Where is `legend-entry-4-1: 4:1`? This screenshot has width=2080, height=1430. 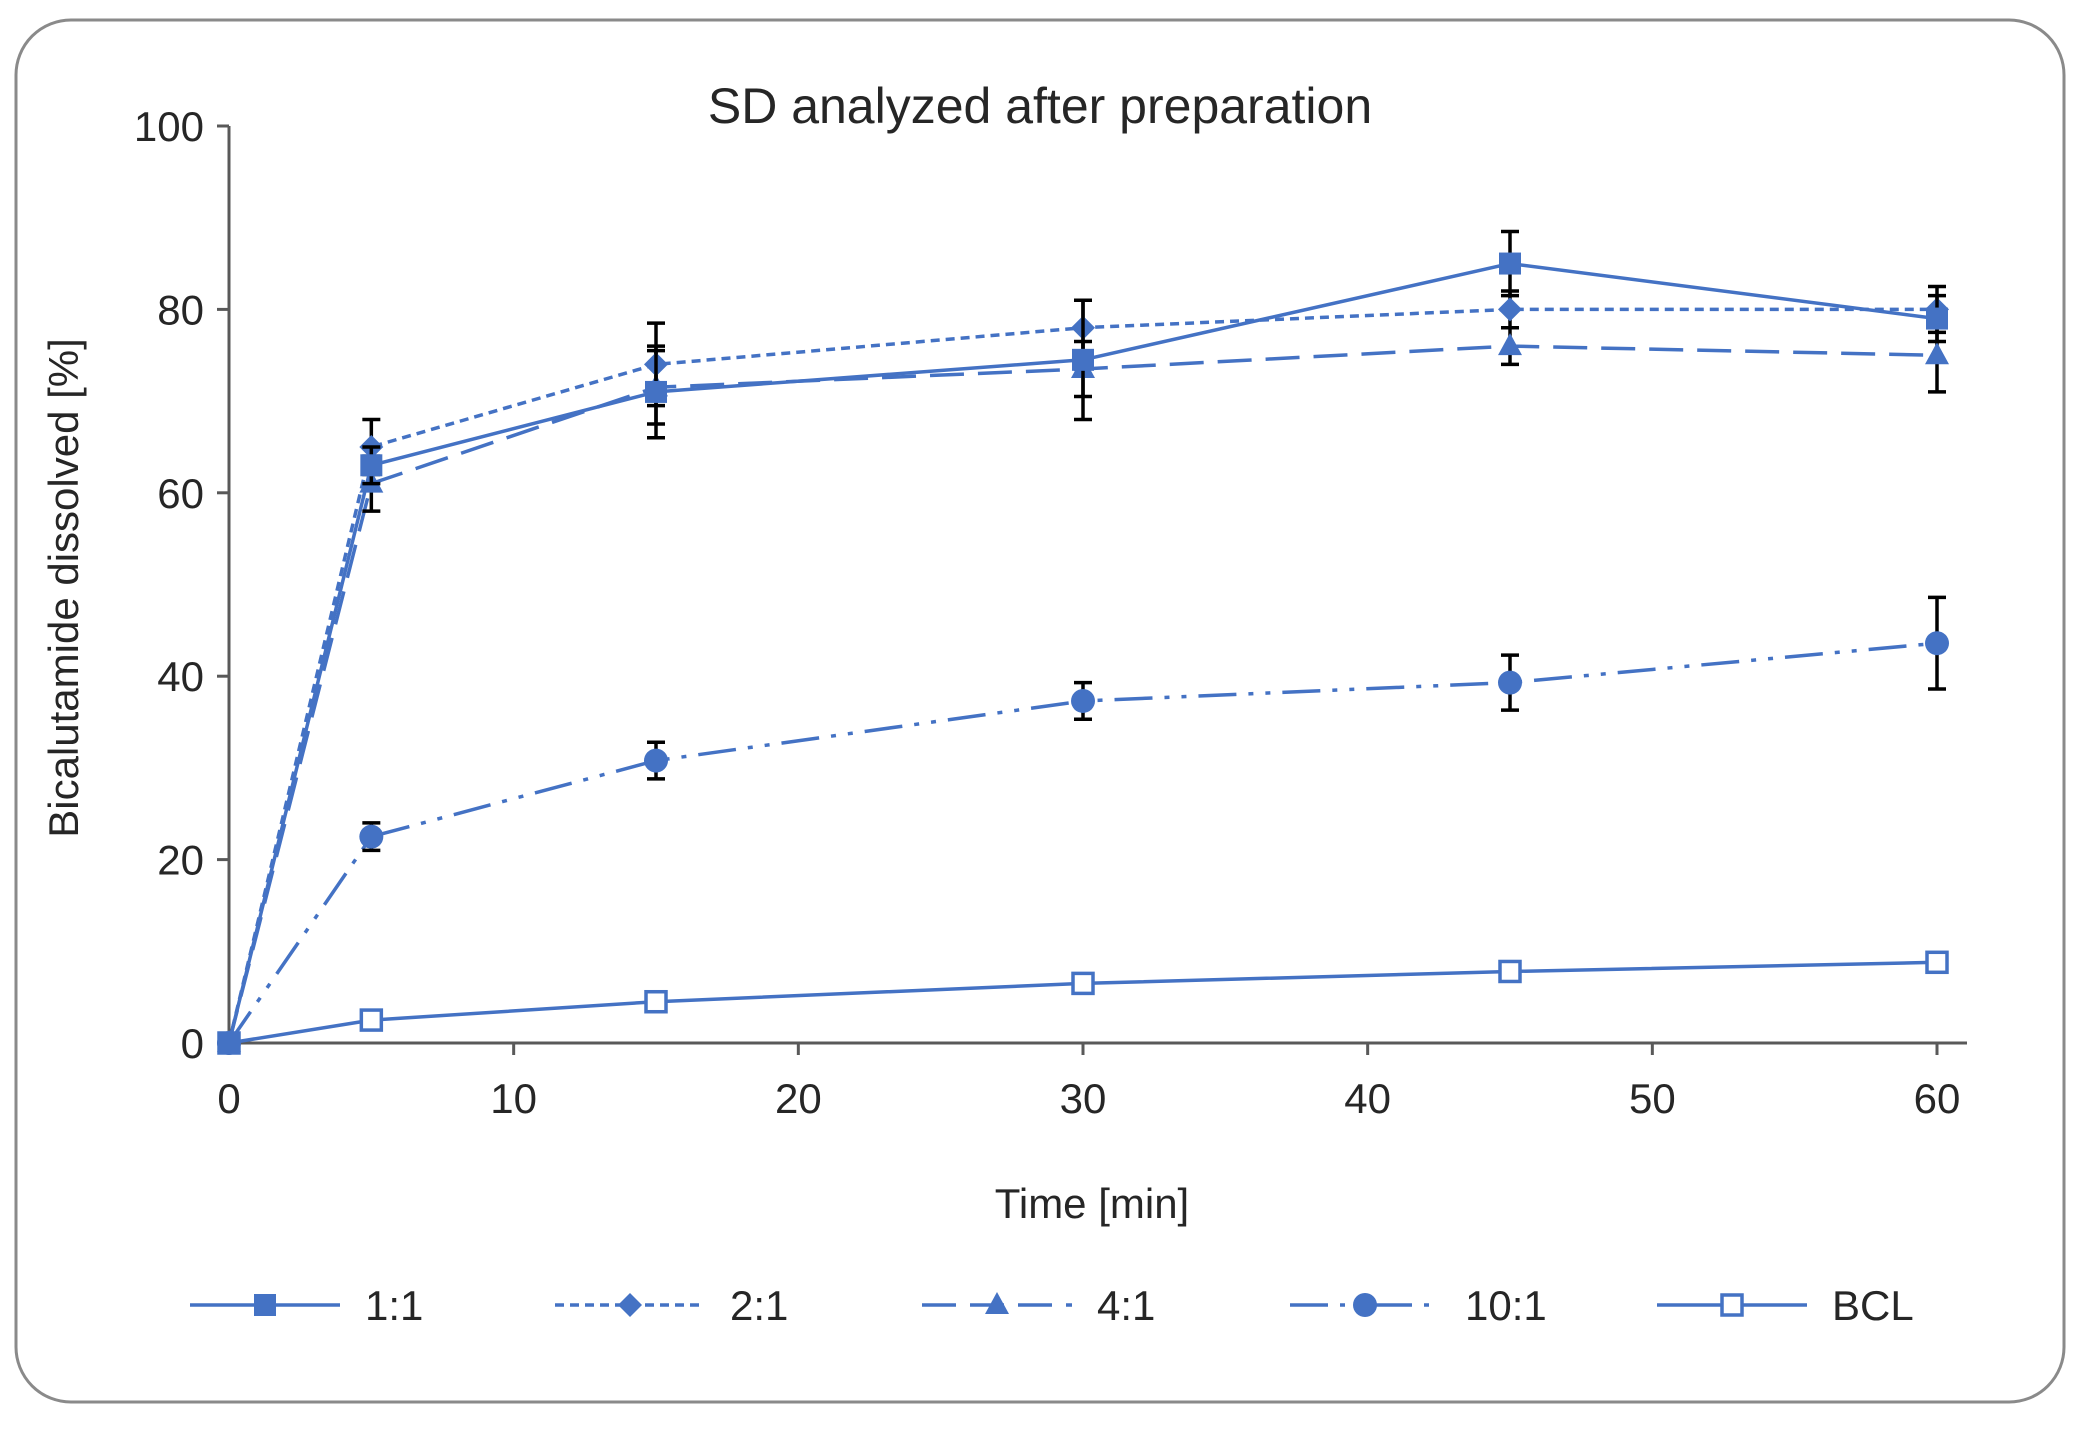 legend-entry-4-1: 4:1 is located at coordinates (1038, 1305).